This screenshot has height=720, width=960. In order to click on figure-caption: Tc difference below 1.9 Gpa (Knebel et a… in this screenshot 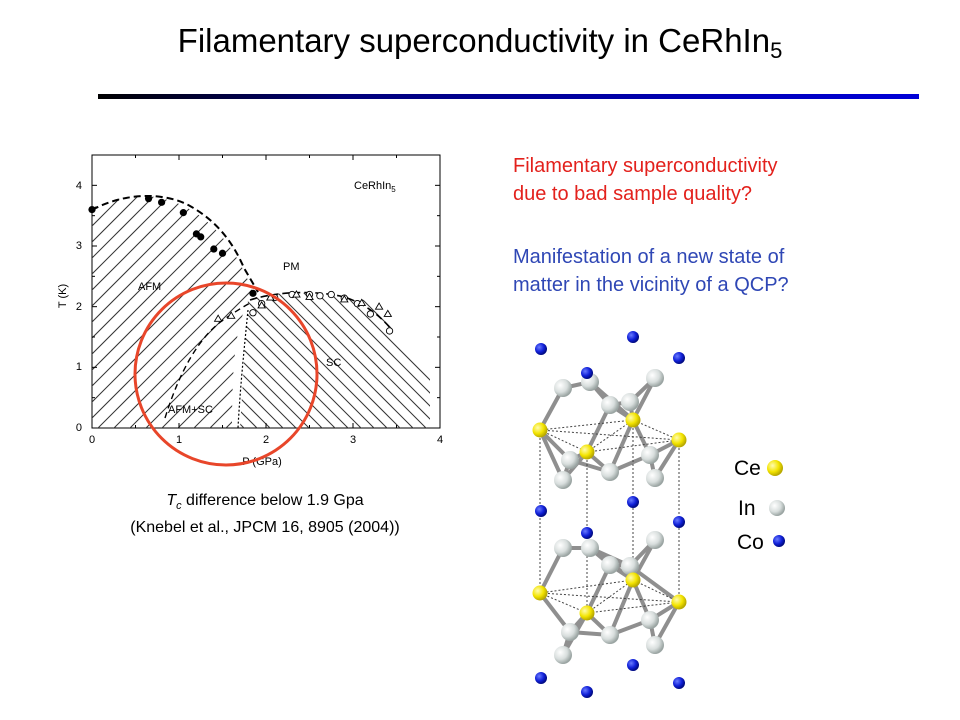, I will do `click(265, 514)`.